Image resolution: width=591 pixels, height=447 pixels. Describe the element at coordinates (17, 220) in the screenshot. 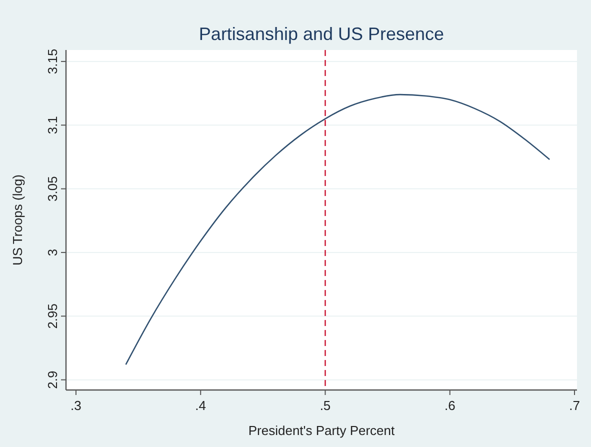

I see `y-axis-title: US Troops (log)` at that location.